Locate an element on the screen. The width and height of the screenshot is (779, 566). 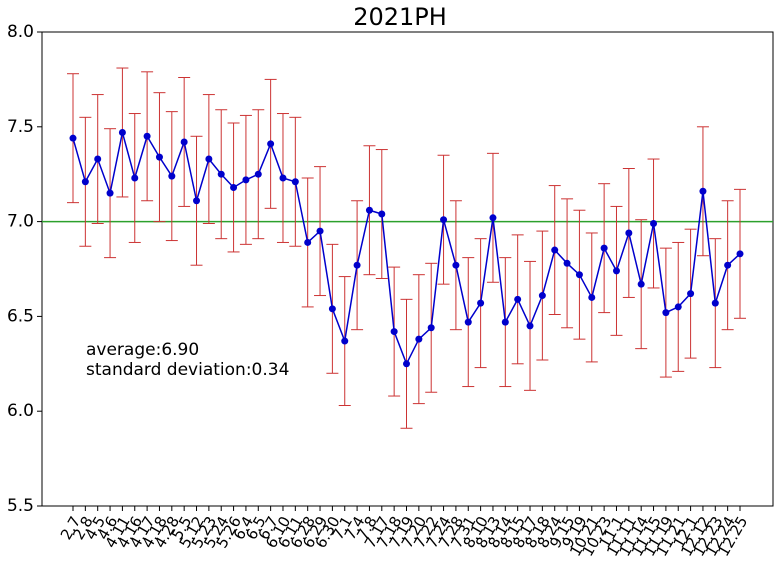
y-tick-label: 7.5 is located at coordinates (20, 127).